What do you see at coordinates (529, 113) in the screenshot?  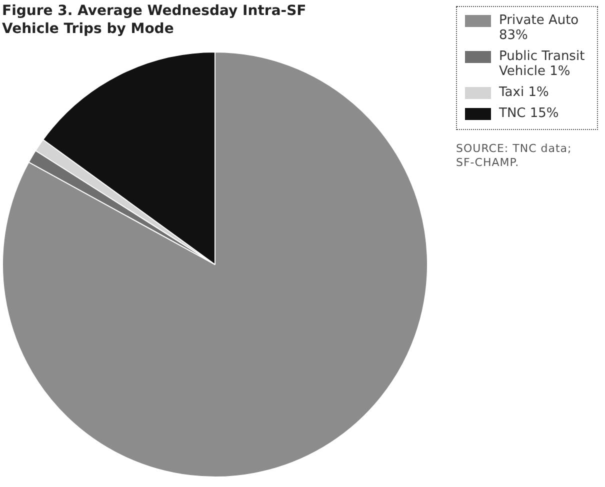 I see `legend-label: TNC 15%` at bounding box center [529, 113].